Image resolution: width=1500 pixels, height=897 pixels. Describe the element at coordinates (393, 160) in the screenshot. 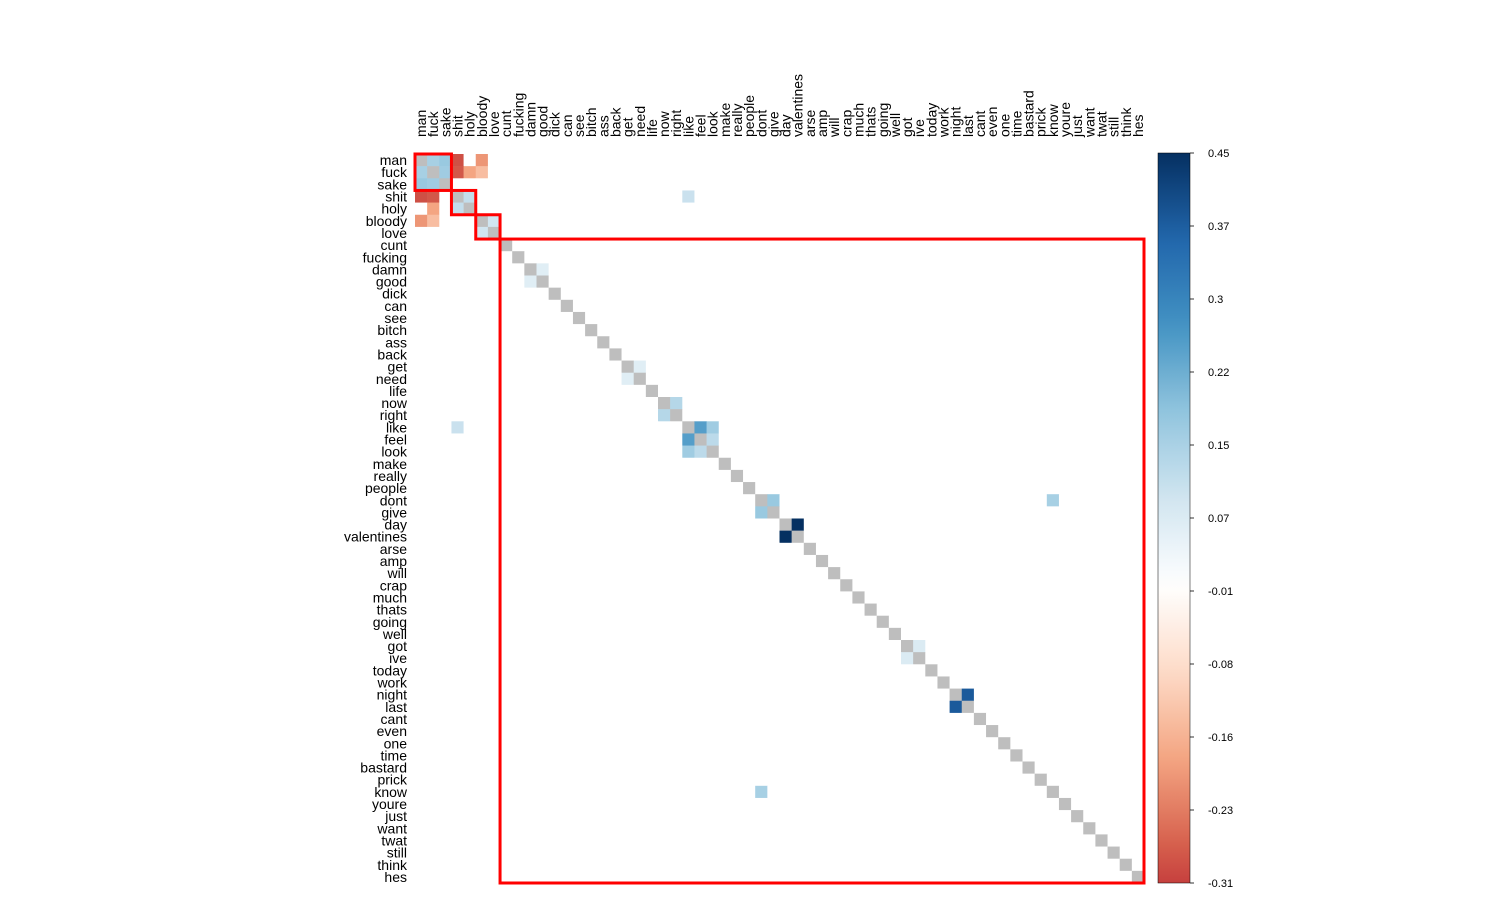

I see `row-label: man` at that location.